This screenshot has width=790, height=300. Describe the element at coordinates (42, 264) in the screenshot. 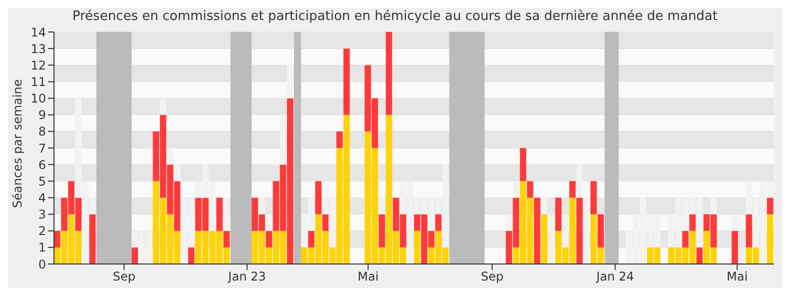

I see `y-tick-label: 0` at that location.